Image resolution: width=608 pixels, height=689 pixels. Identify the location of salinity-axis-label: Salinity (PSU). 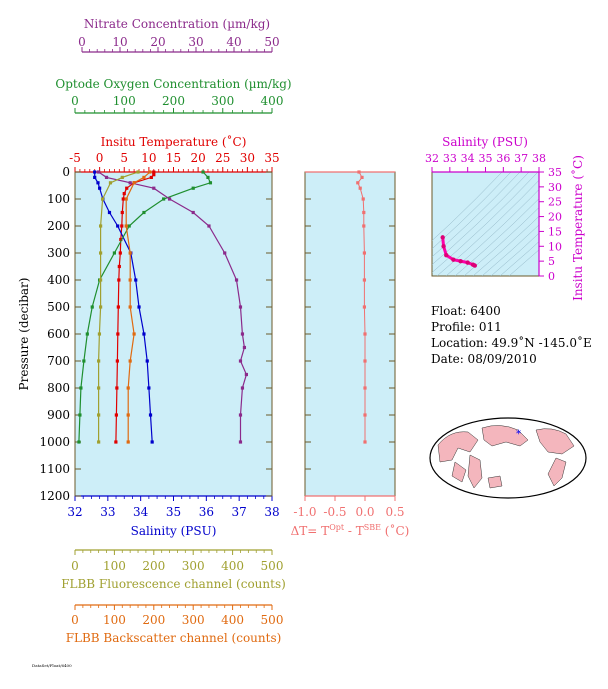
(174, 531).